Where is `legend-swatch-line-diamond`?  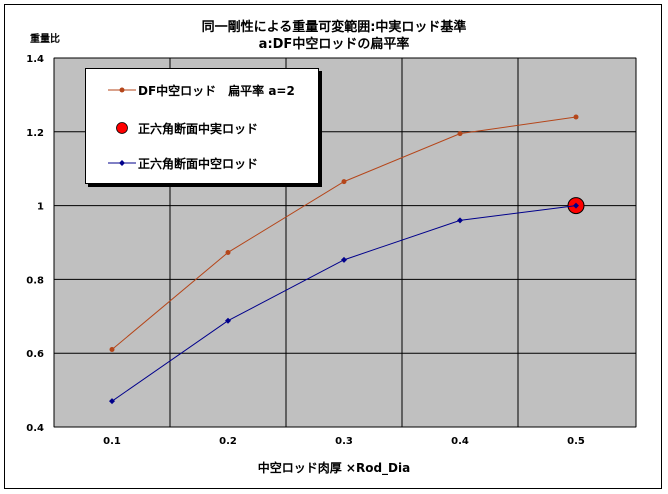 legend-swatch-line-diamond is located at coordinates (122, 163).